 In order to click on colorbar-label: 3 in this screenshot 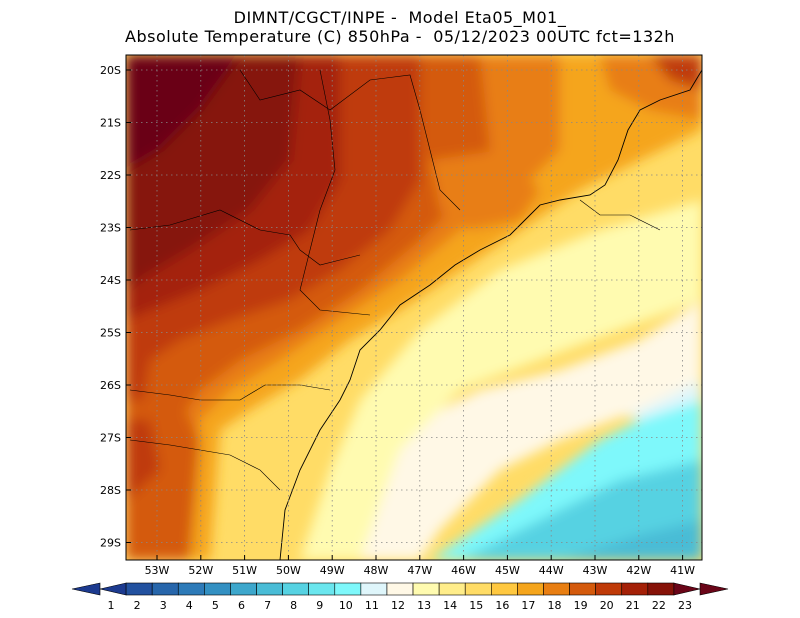, I will do `click(163, 605)`.